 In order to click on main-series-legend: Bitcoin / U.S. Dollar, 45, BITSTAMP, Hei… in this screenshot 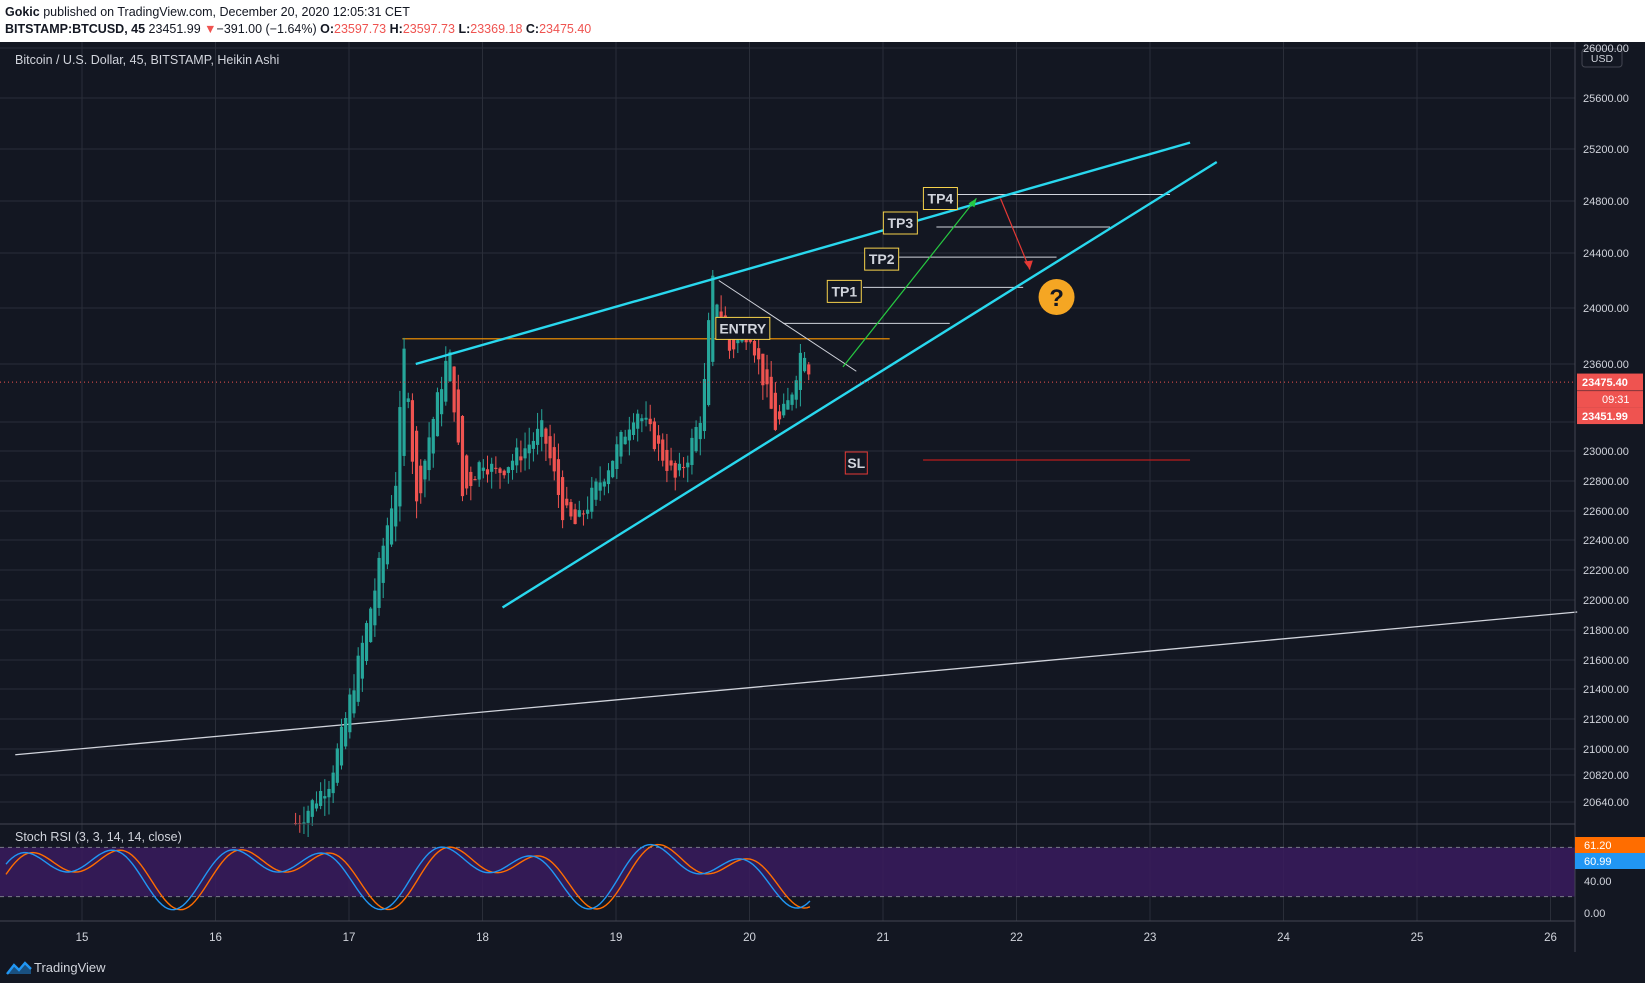, I will do `click(147, 60)`.